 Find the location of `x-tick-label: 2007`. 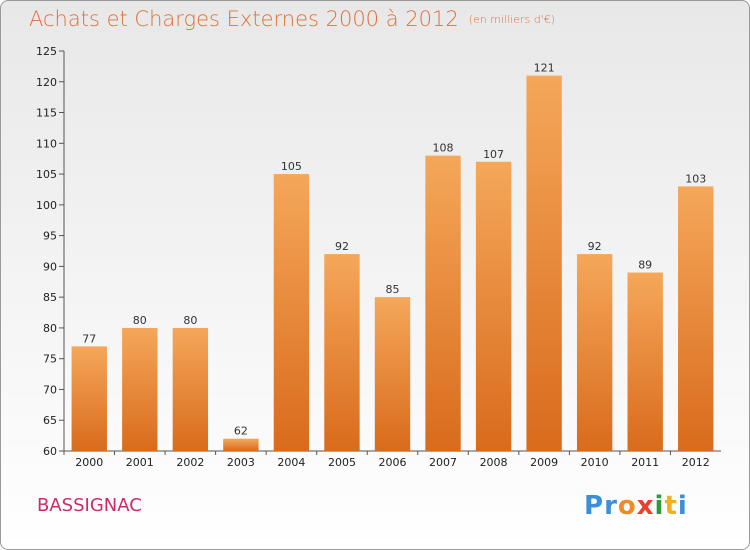

x-tick-label: 2007 is located at coordinates (443, 462).